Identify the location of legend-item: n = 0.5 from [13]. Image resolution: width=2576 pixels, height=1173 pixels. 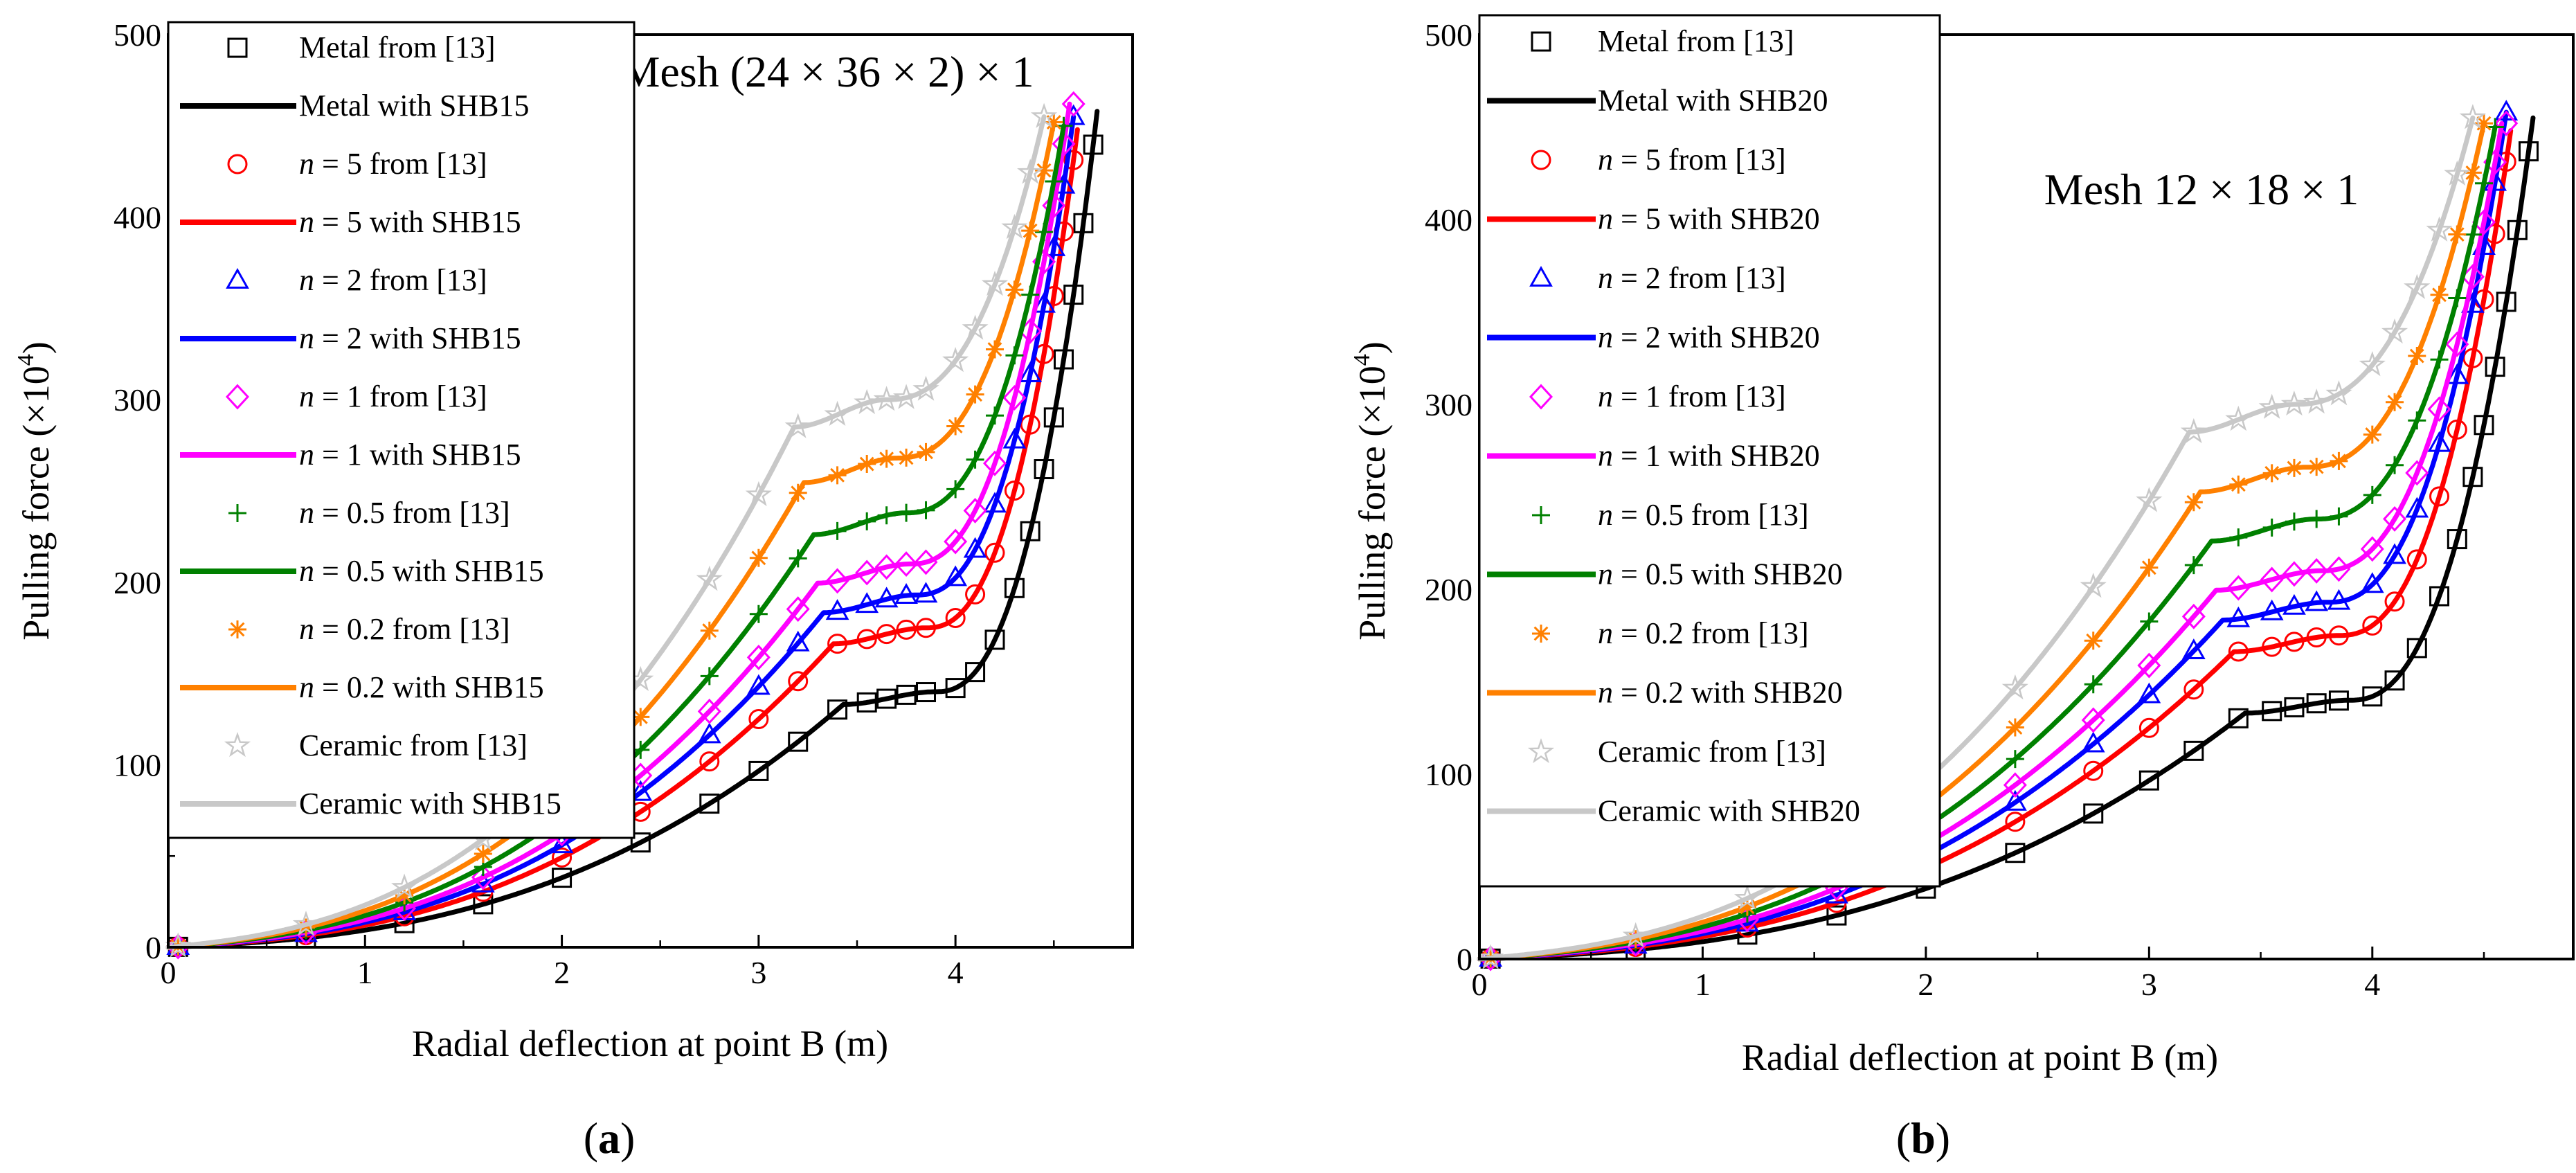
(369, 513).